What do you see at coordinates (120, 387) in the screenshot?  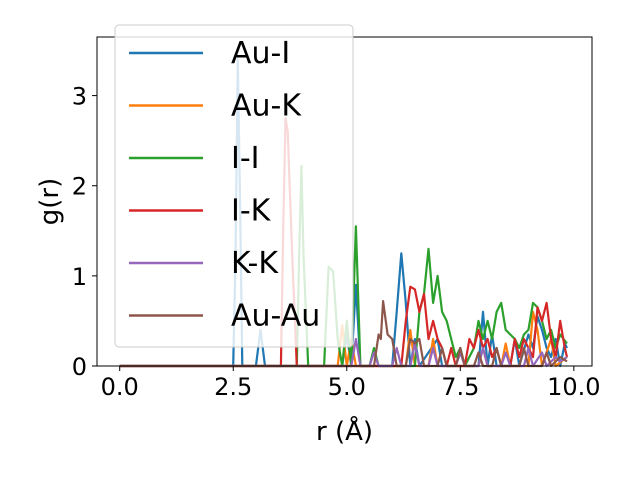 I see `x-tick-label: 0.0` at bounding box center [120, 387].